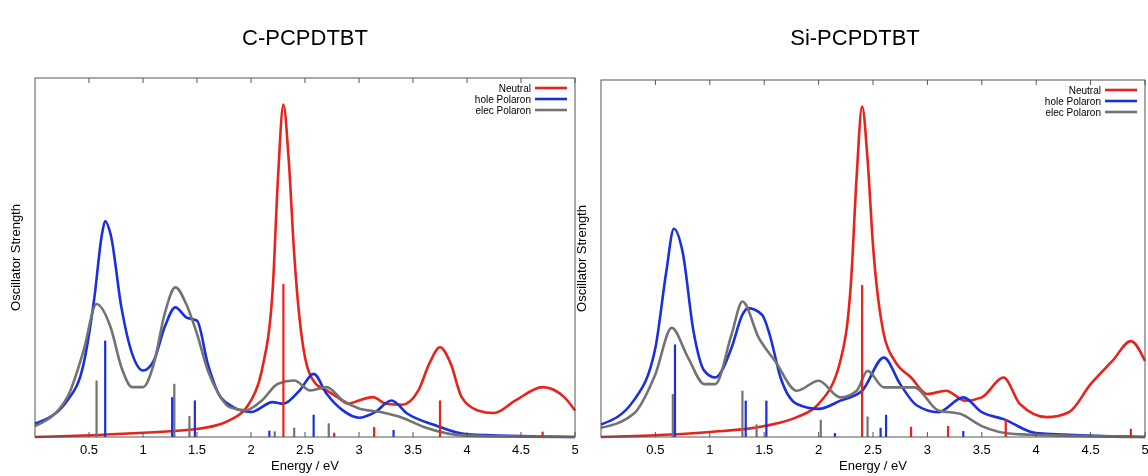 Image resolution: width=1148 pixels, height=476 pixels. What do you see at coordinates (855, 37) in the screenshot?
I see `chart-title: Si-PCPDTBT` at bounding box center [855, 37].